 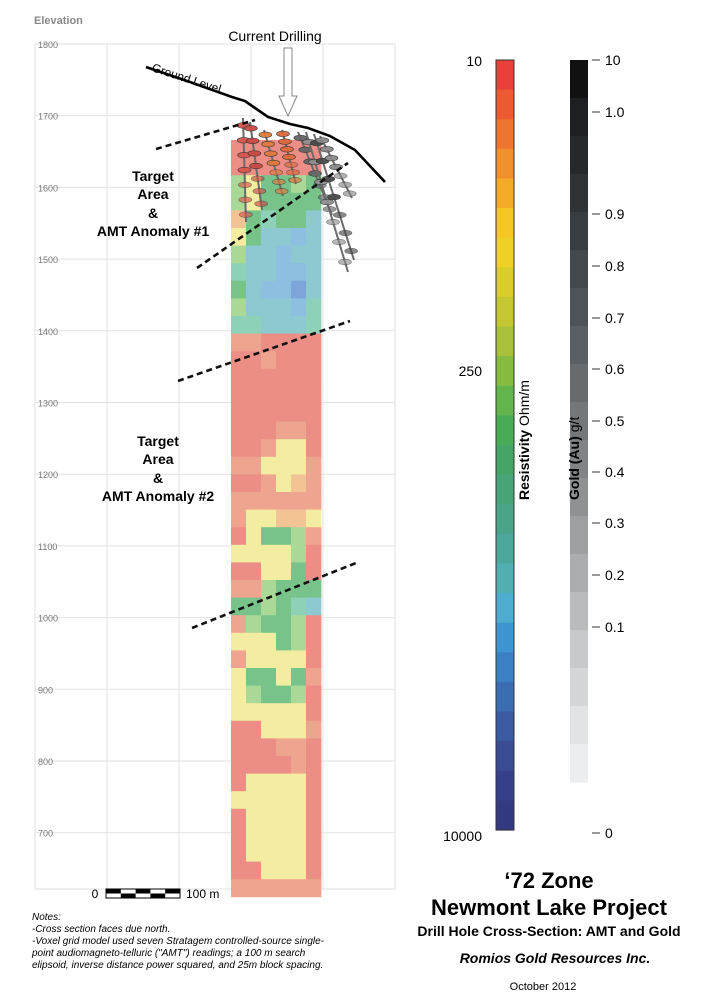 What do you see at coordinates (297, 195) in the screenshot?
I see `drill-holes` at bounding box center [297, 195].